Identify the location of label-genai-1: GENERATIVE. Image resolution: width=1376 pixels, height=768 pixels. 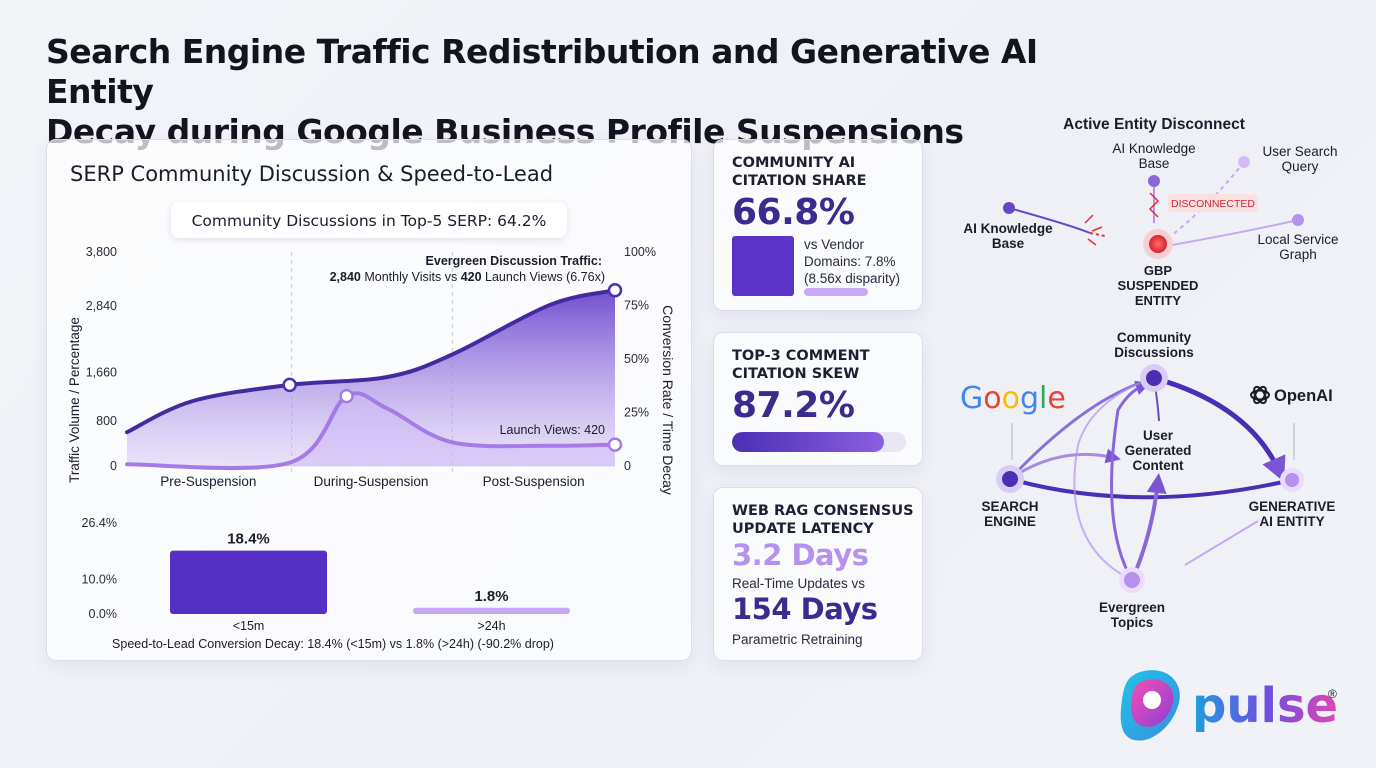
(1292, 506).